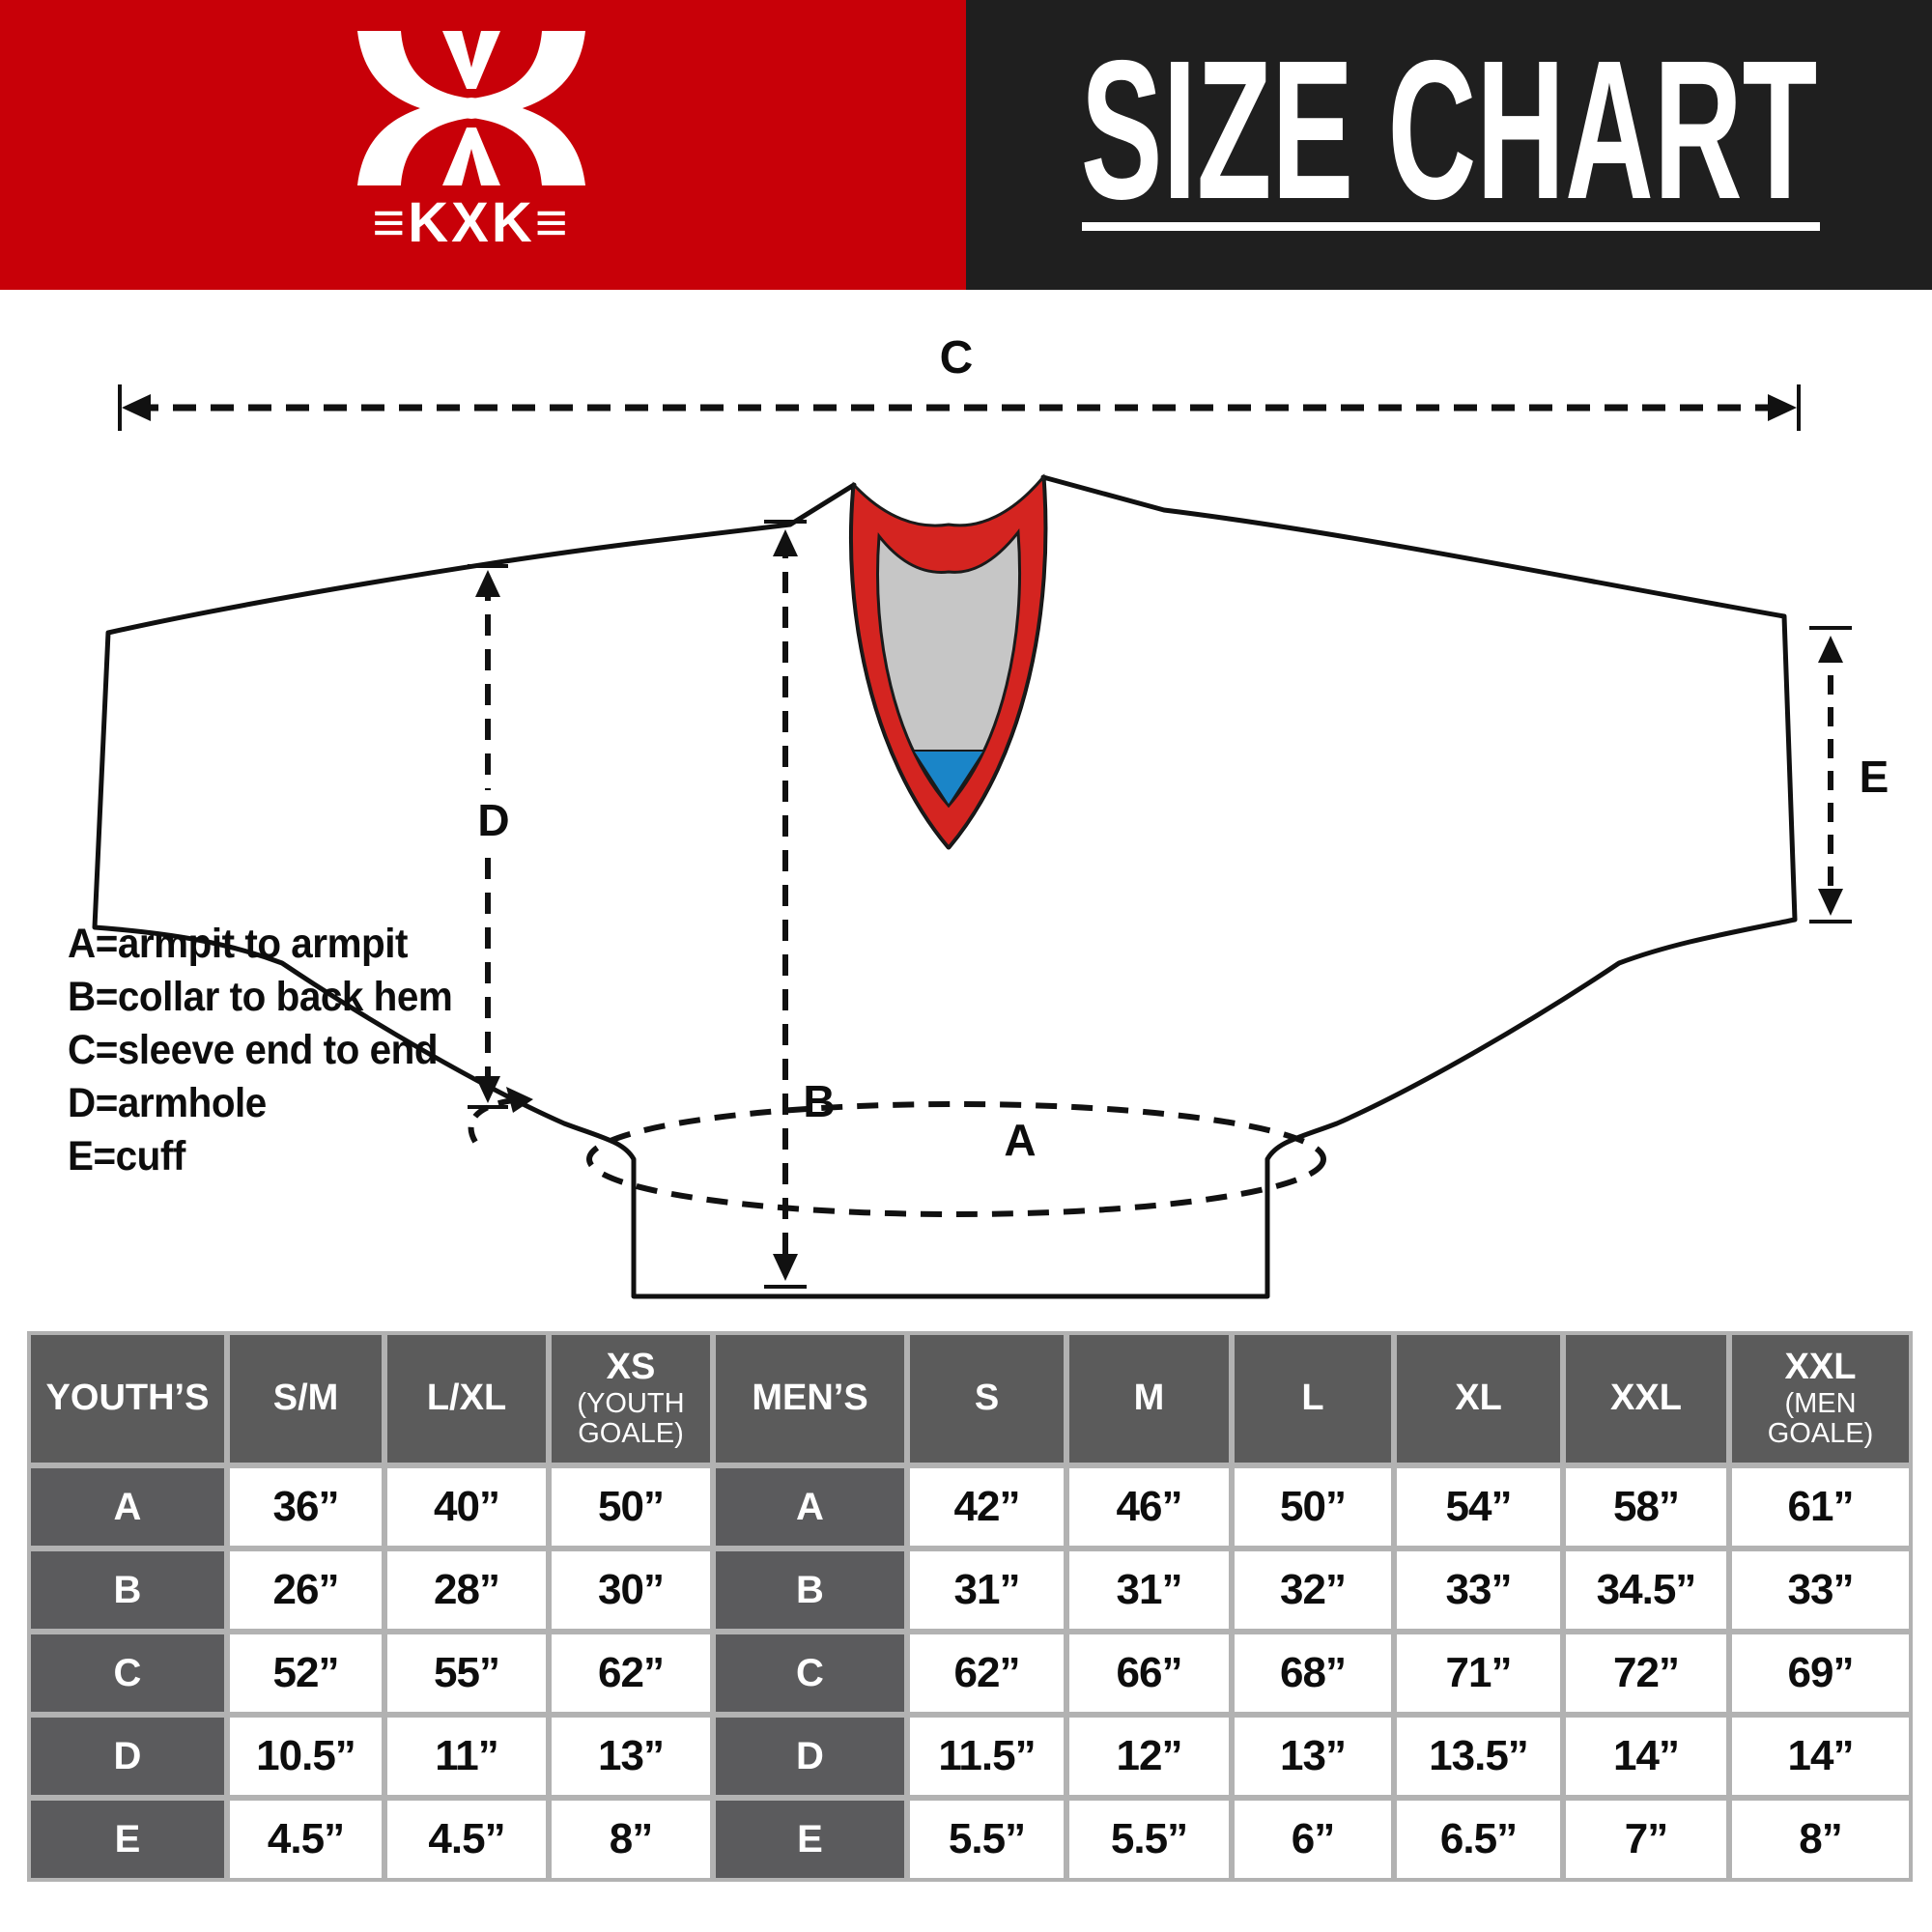  Describe the element at coordinates (1820, 1673) in the screenshot. I see `size-value-cell: 69”` at that location.